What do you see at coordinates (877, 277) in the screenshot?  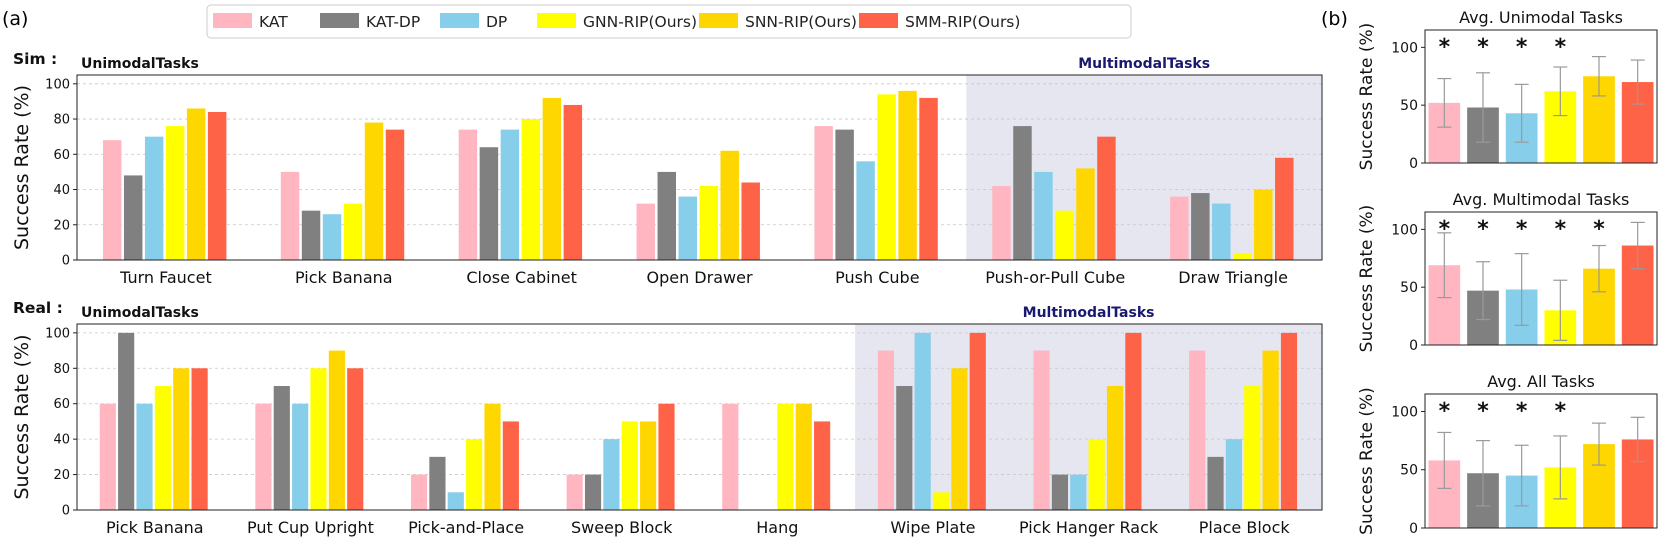 I see `x-tick-label: Push Cube` at bounding box center [877, 277].